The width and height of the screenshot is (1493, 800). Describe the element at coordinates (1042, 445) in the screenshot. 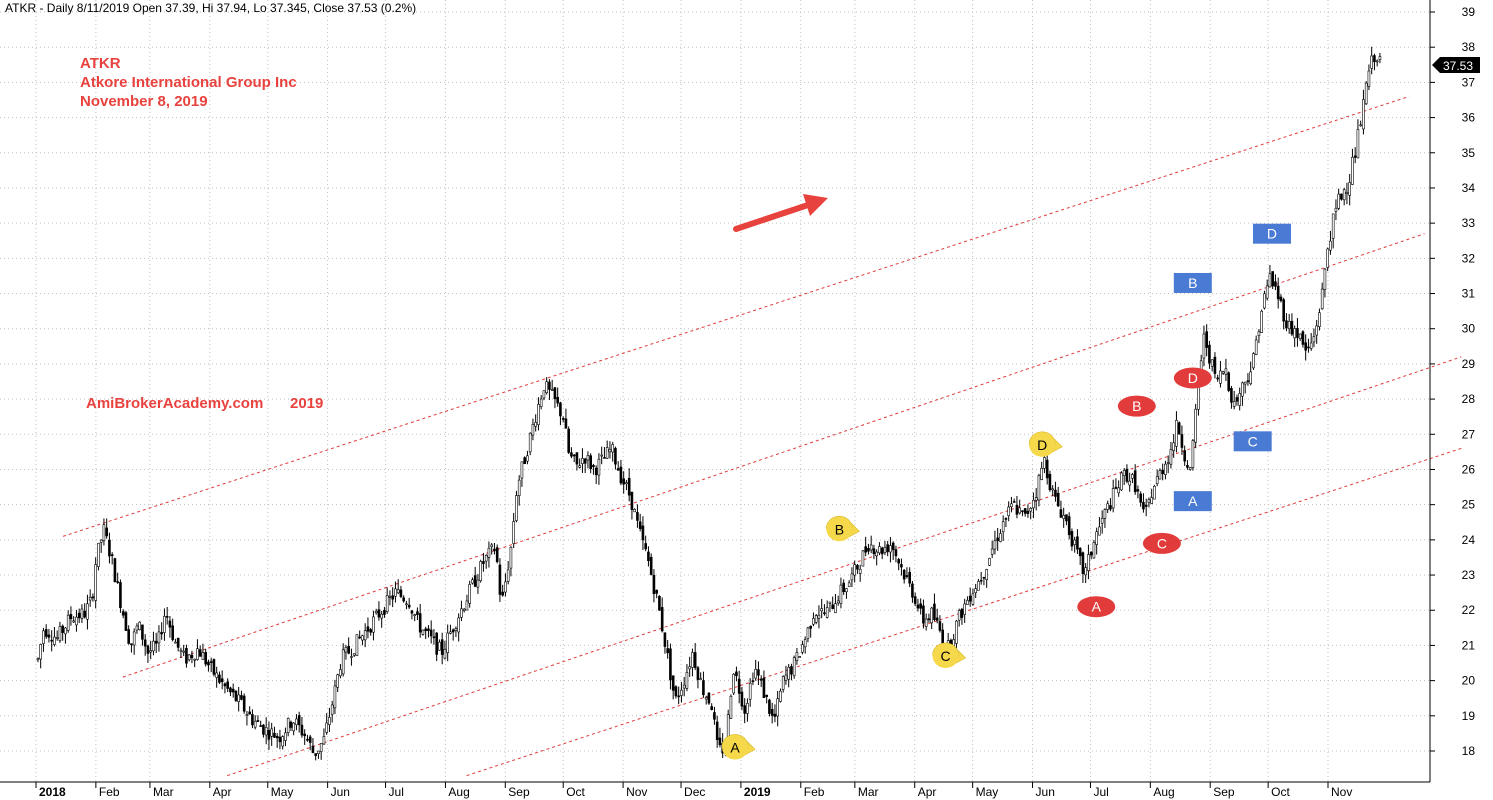

I see `wave-marker-label: D` at that location.